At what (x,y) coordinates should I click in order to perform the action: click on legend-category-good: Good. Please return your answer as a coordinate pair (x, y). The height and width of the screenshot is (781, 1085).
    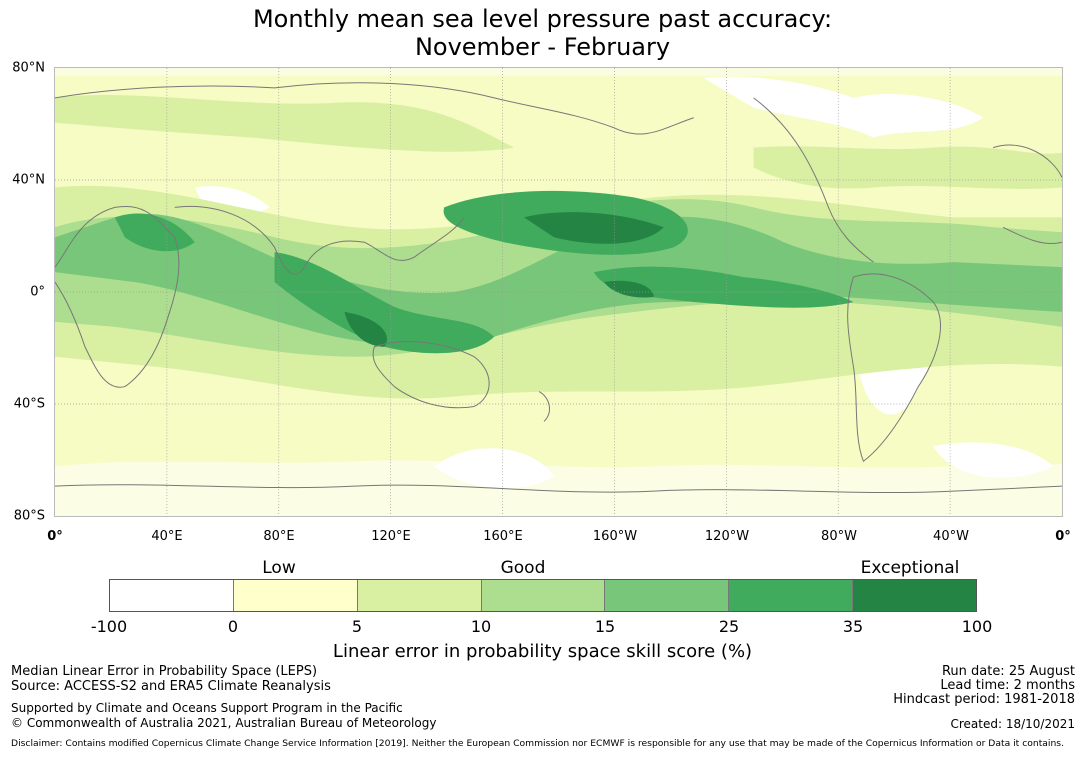
    Looking at the image, I should click on (523, 568).